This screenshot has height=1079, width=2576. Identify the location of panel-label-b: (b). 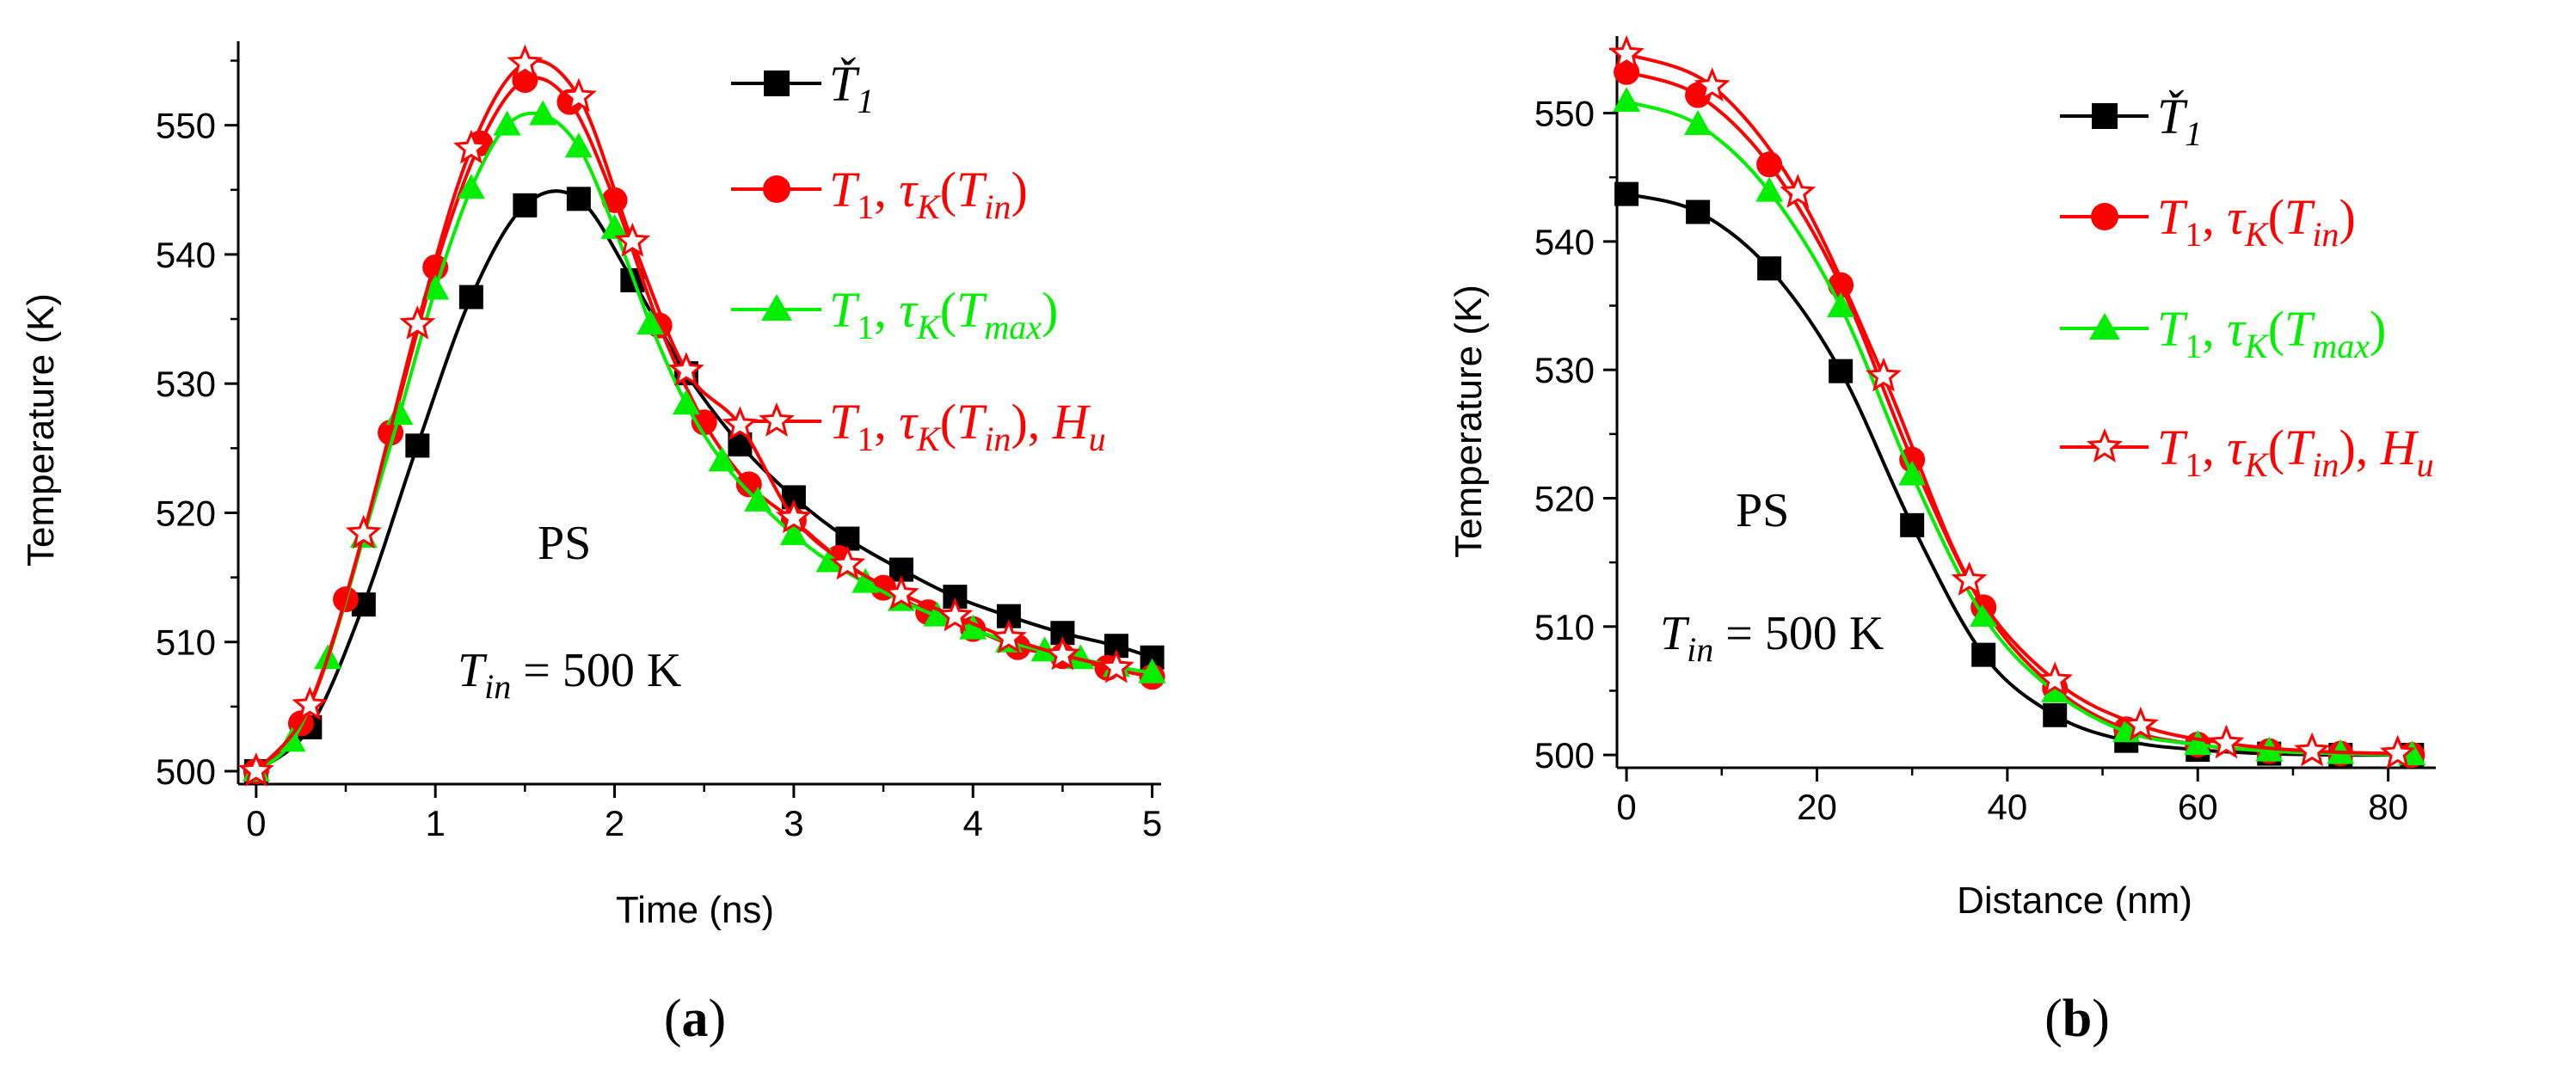
(2077, 1019).